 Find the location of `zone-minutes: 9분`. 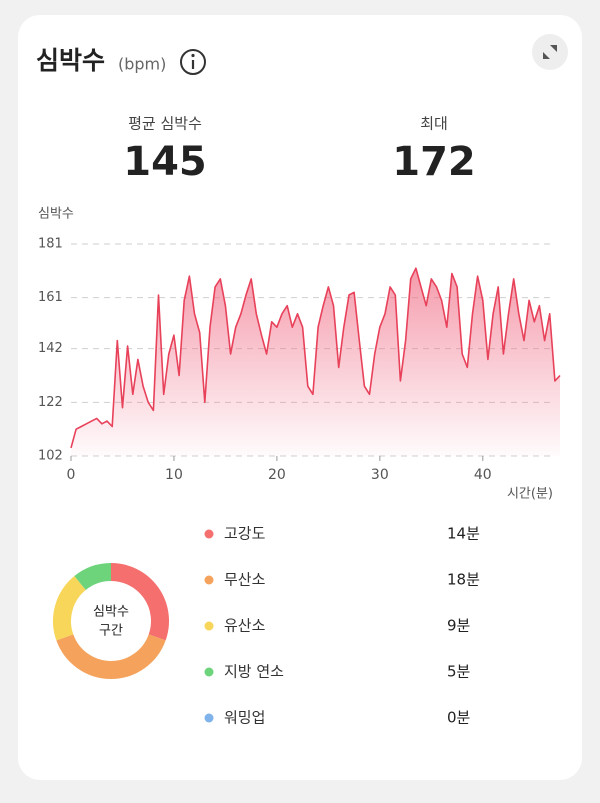

zone-minutes: 9분 is located at coordinates (459, 626).